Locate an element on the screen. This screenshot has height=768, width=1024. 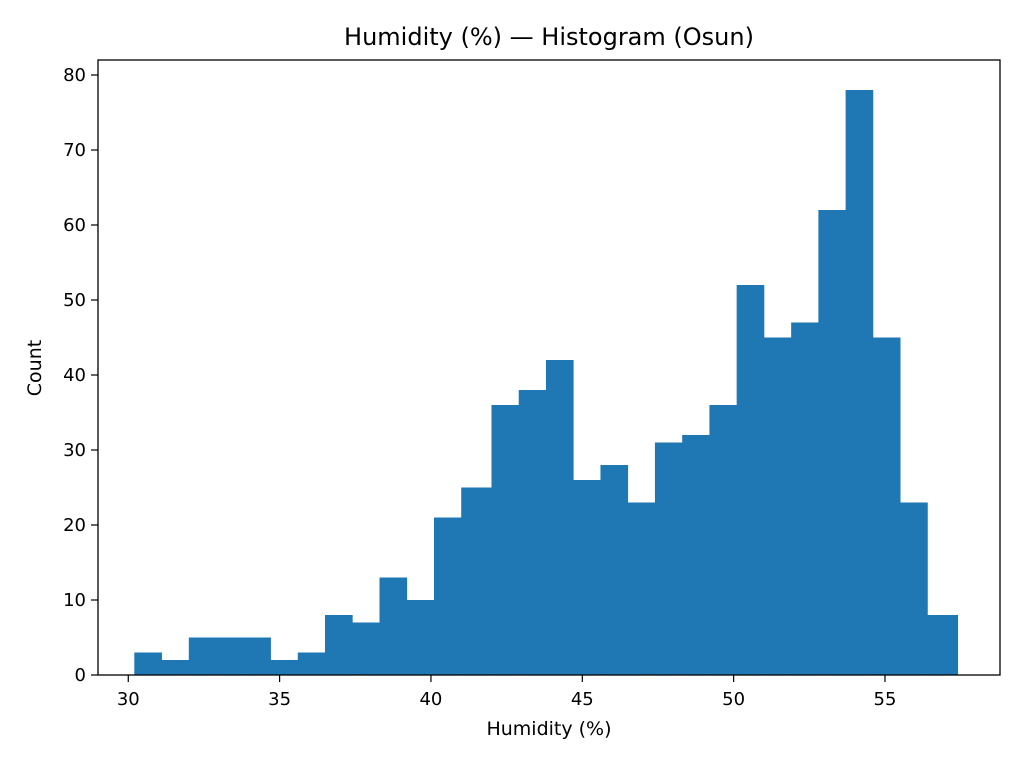
chart-title: Humidity (%) — Histogram (Osun) is located at coordinates (549, 37).